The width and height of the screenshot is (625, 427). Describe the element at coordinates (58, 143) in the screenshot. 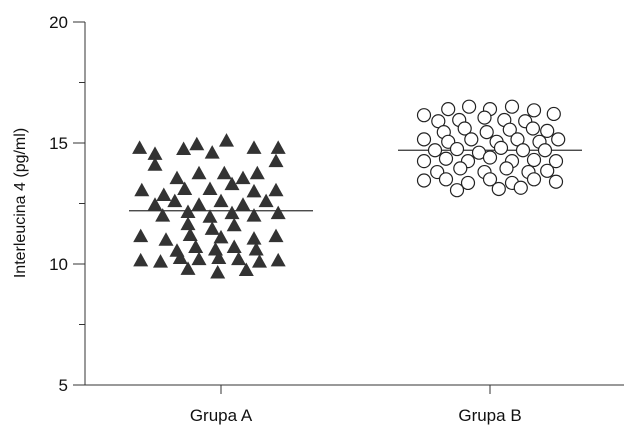

I see `y-tick-label: 15` at that location.